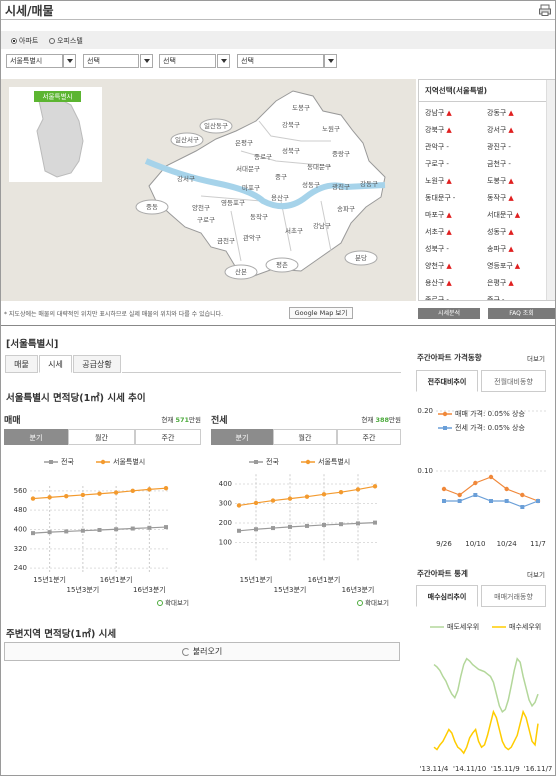 The height and width of the screenshot is (776, 556). What do you see at coordinates (500, 283) in the screenshot?
I see `region-item: 은평구 ▲` at bounding box center [500, 283].